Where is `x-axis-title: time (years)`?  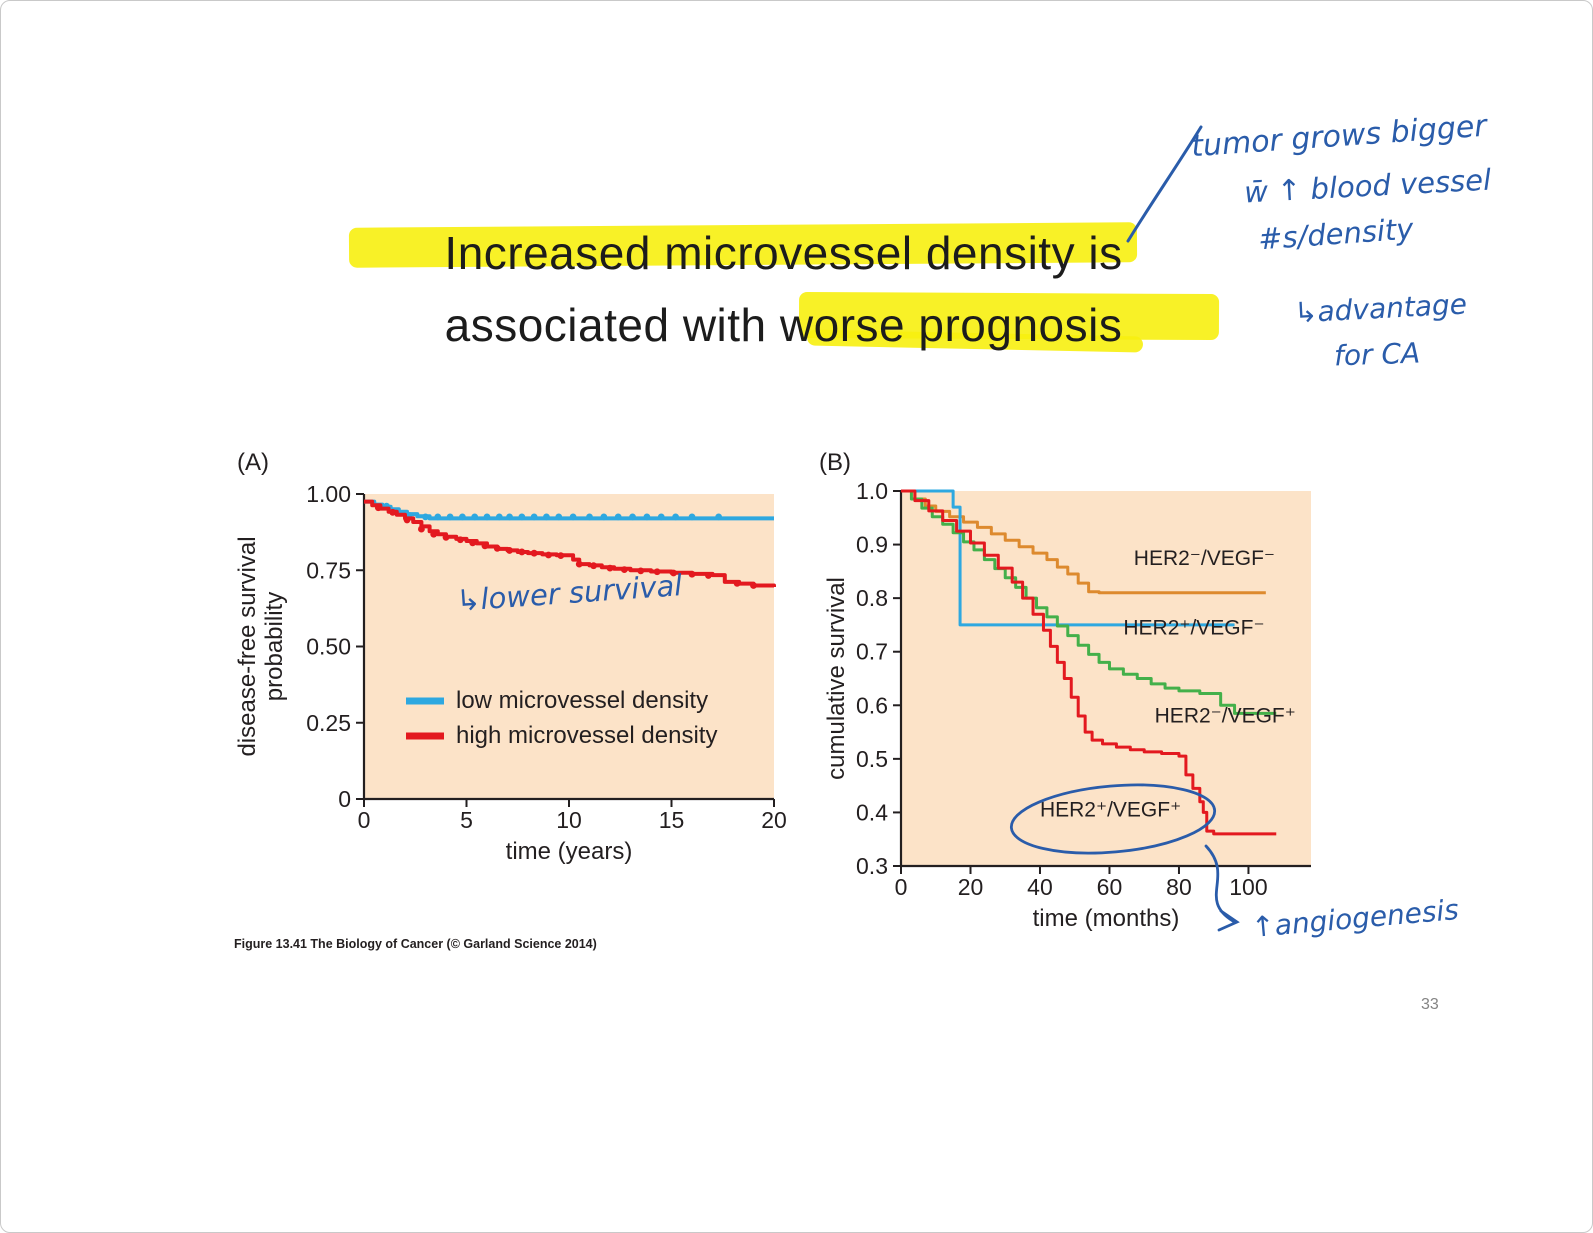 x-axis-title: time (years) is located at coordinates (569, 851).